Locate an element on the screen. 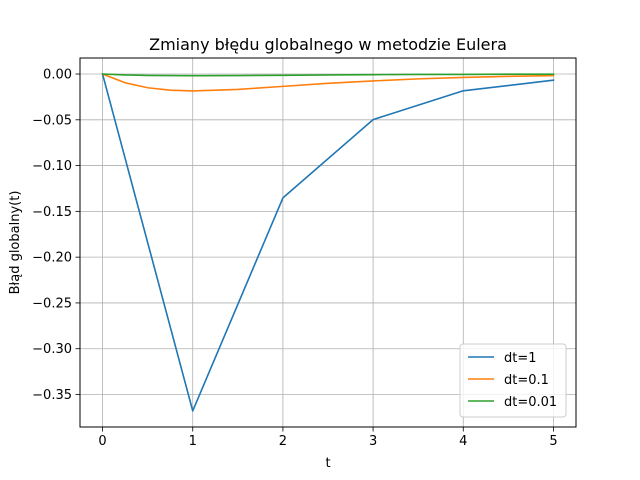 The width and height of the screenshot is (640, 480). x-axis-label: t is located at coordinates (327, 463).